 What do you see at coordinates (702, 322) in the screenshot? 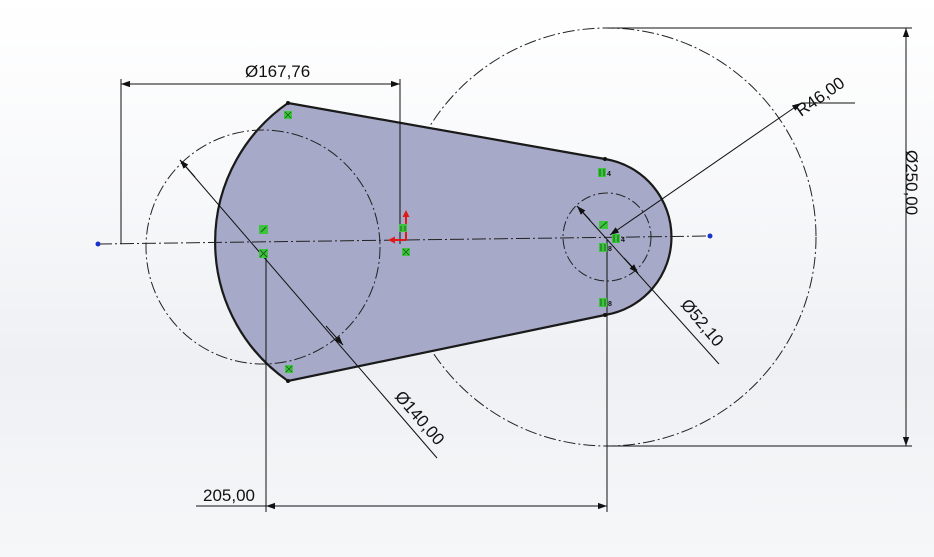
I see `hub-diameter-label: Ø52,10` at bounding box center [702, 322].